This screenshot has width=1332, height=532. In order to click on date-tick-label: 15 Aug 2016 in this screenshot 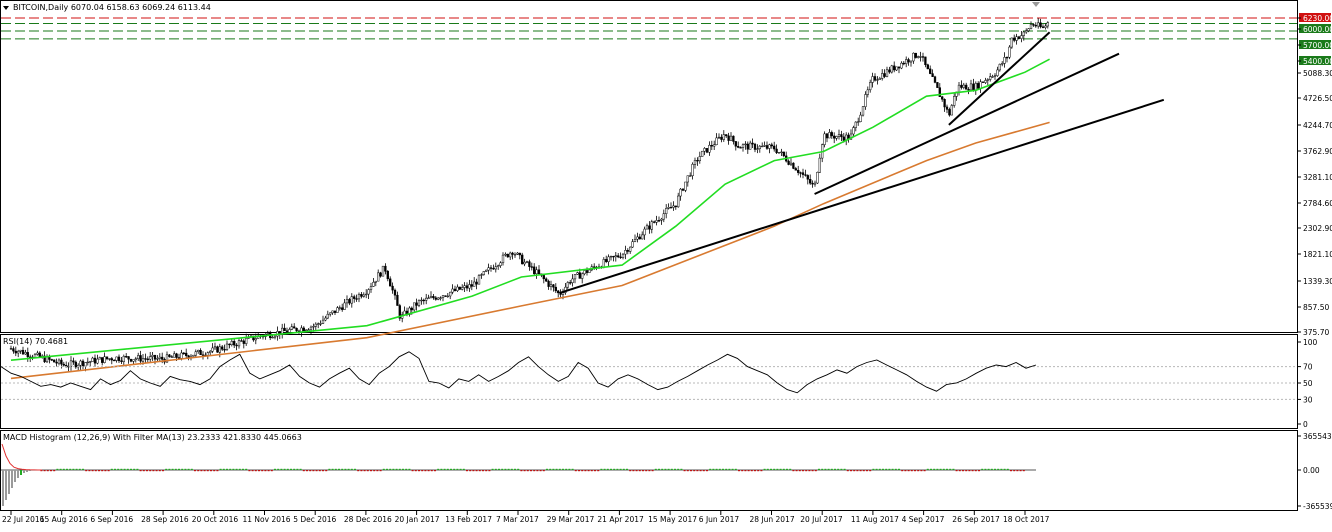, I will do `click(64, 519)`.